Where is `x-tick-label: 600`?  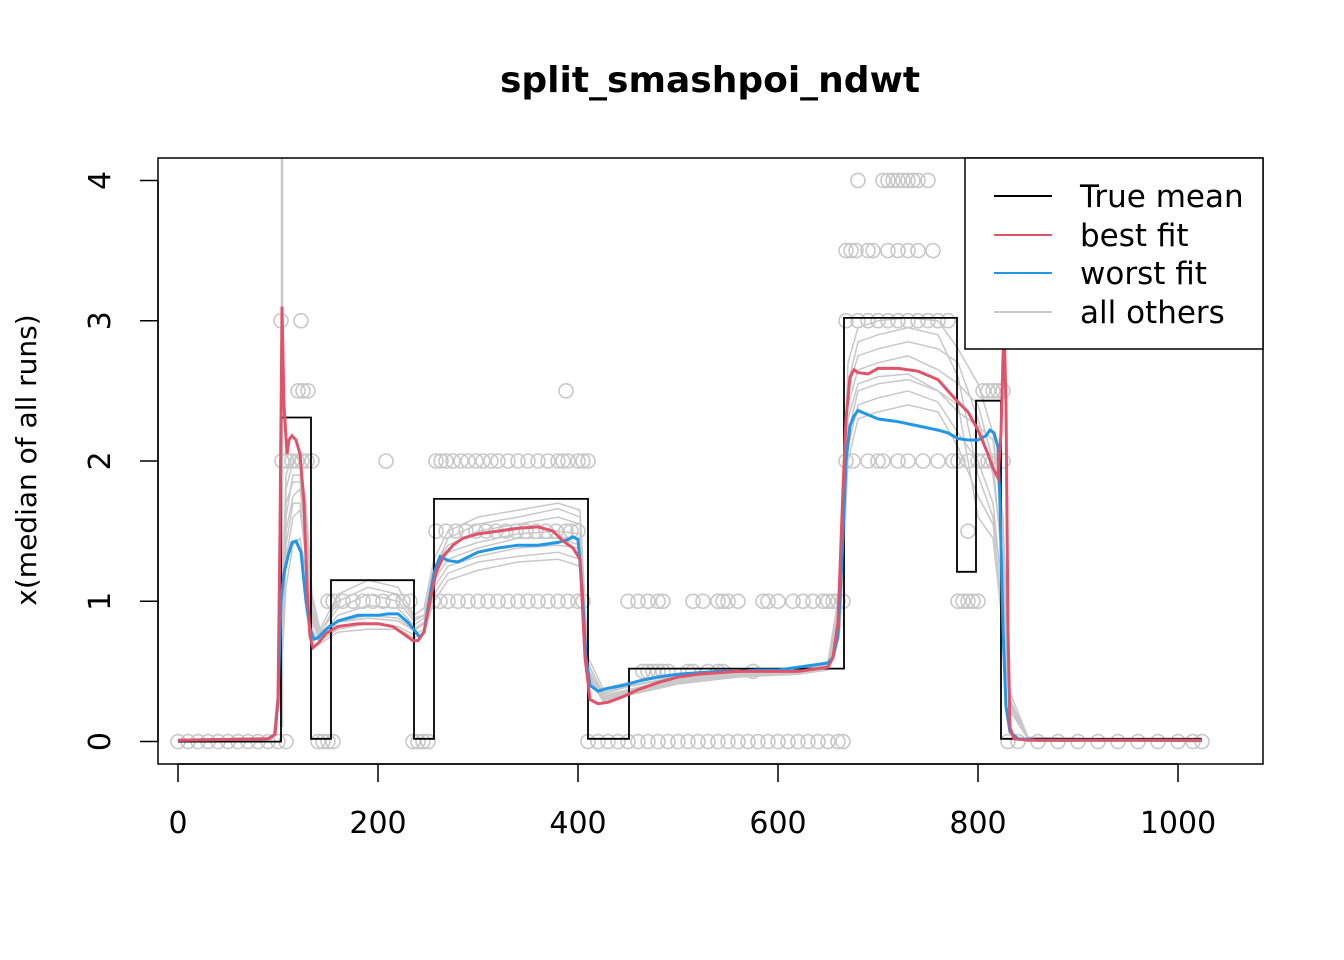 x-tick-label: 600 is located at coordinates (777, 823).